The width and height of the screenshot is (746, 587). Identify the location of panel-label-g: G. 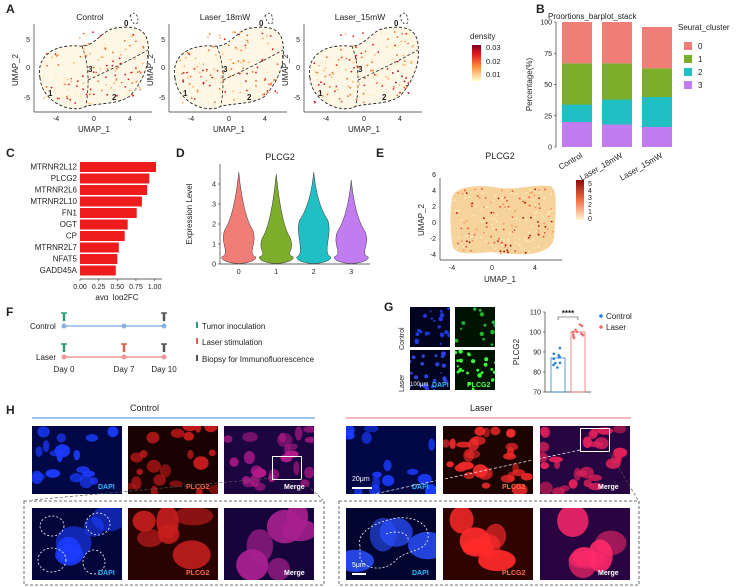
(389, 307).